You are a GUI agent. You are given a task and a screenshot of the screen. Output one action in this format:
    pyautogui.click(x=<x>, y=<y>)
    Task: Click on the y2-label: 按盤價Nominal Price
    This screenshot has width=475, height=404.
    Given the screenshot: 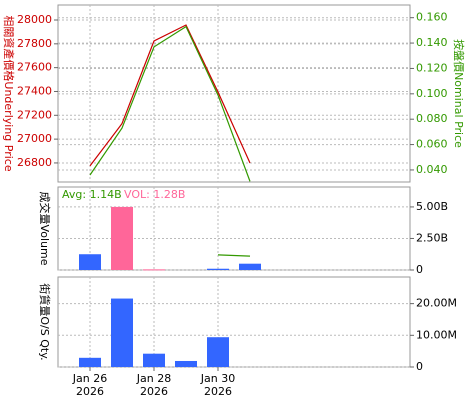 What is the action you would take?
    pyautogui.click(x=459, y=93)
    